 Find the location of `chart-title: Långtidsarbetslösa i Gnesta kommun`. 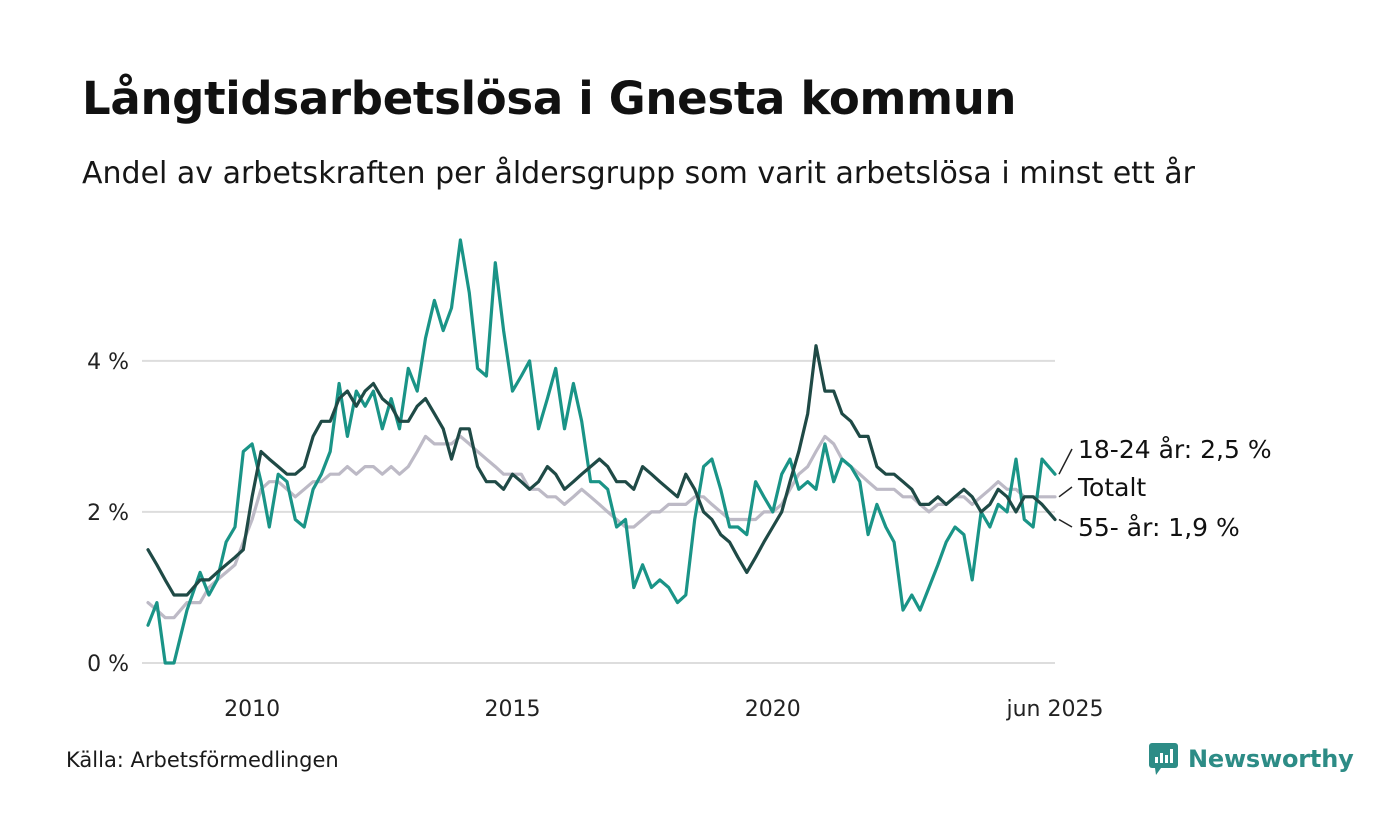

chart-title: Långtidsarbetslösa i Gnesta kommun is located at coordinates (549, 98).